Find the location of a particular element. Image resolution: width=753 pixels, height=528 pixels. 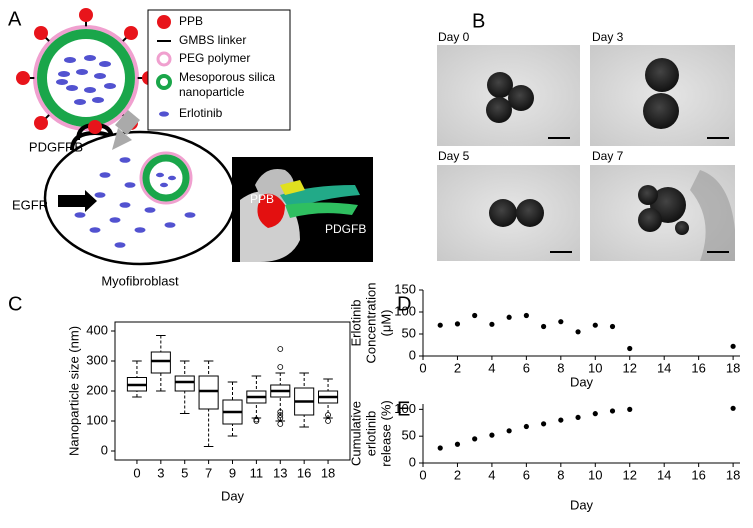

y-axis-label: erlotinib is located at coordinates (370, 434).